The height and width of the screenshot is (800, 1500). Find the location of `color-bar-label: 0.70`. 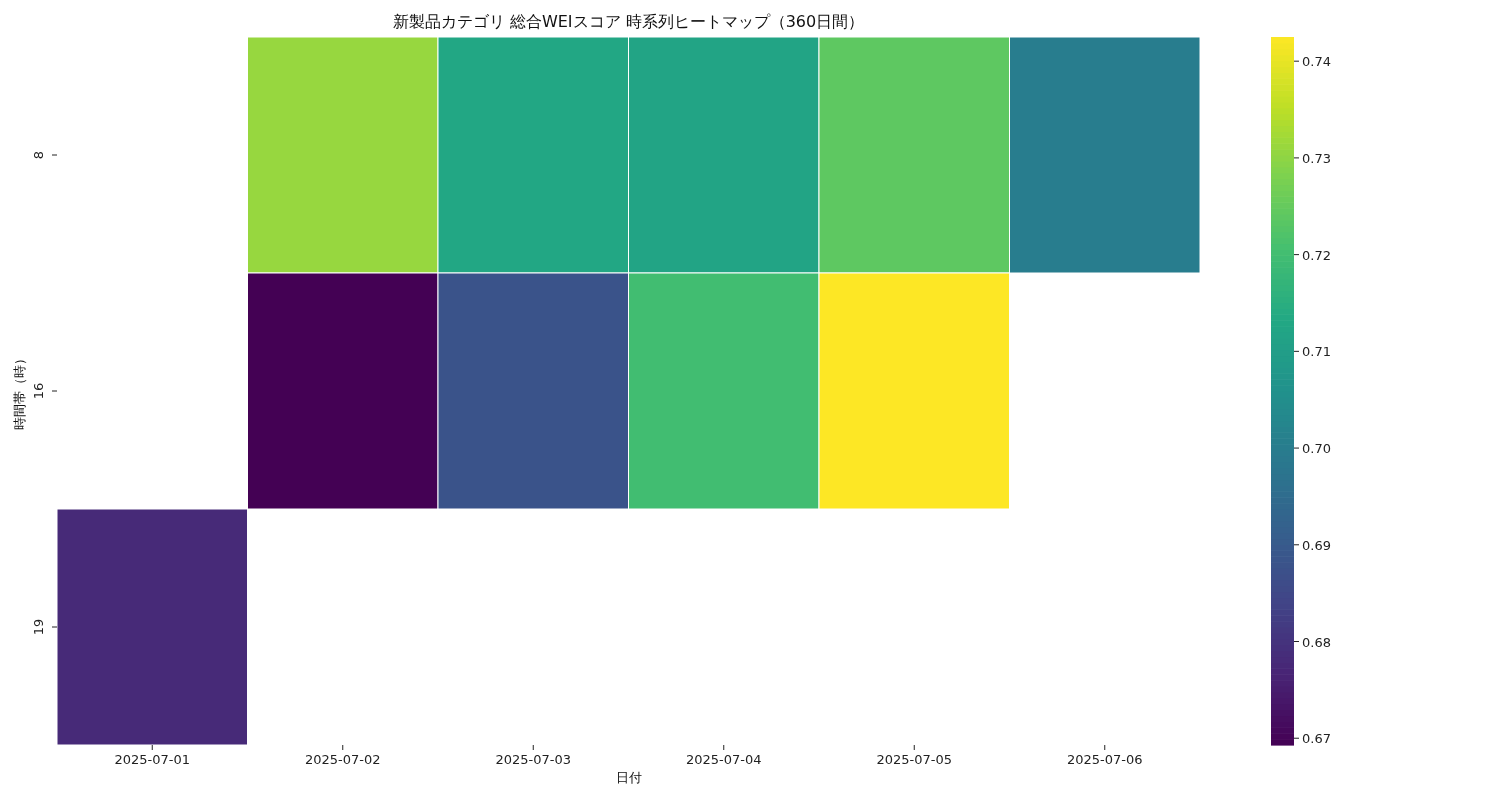

color-bar-label: 0.70 is located at coordinates (1316, 449).